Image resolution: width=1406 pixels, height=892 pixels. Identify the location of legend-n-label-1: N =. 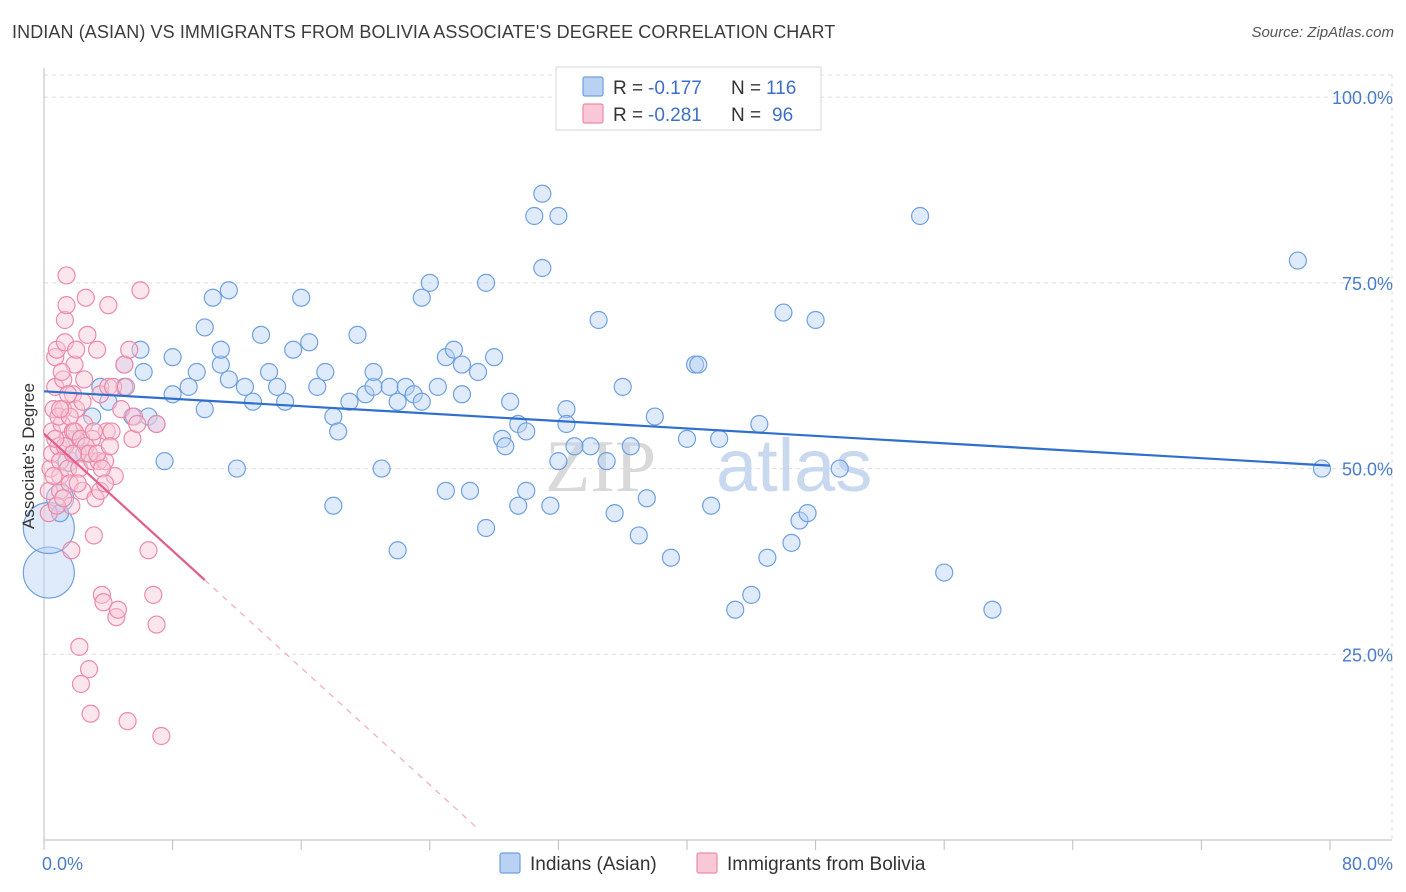
(746, 88).